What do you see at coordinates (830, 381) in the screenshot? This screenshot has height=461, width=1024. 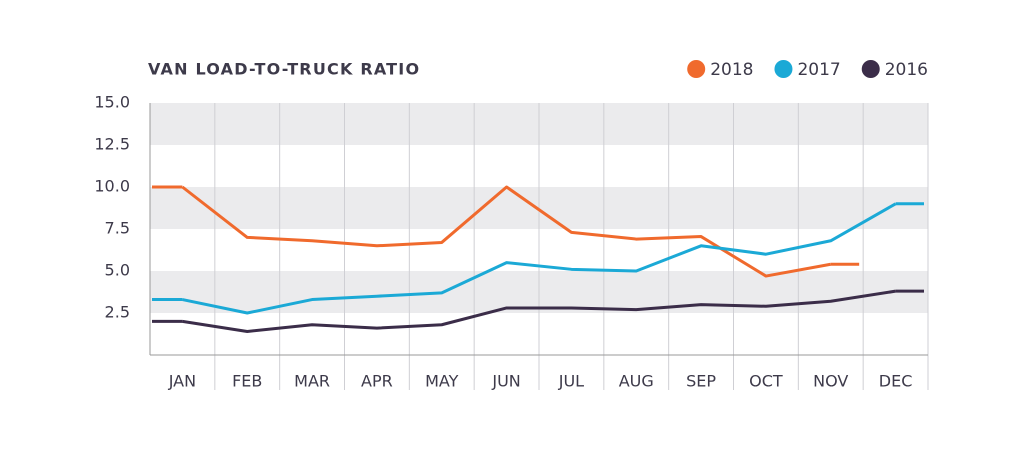 I see `x-tick-label: NOV` at bounding box center [830, 381].